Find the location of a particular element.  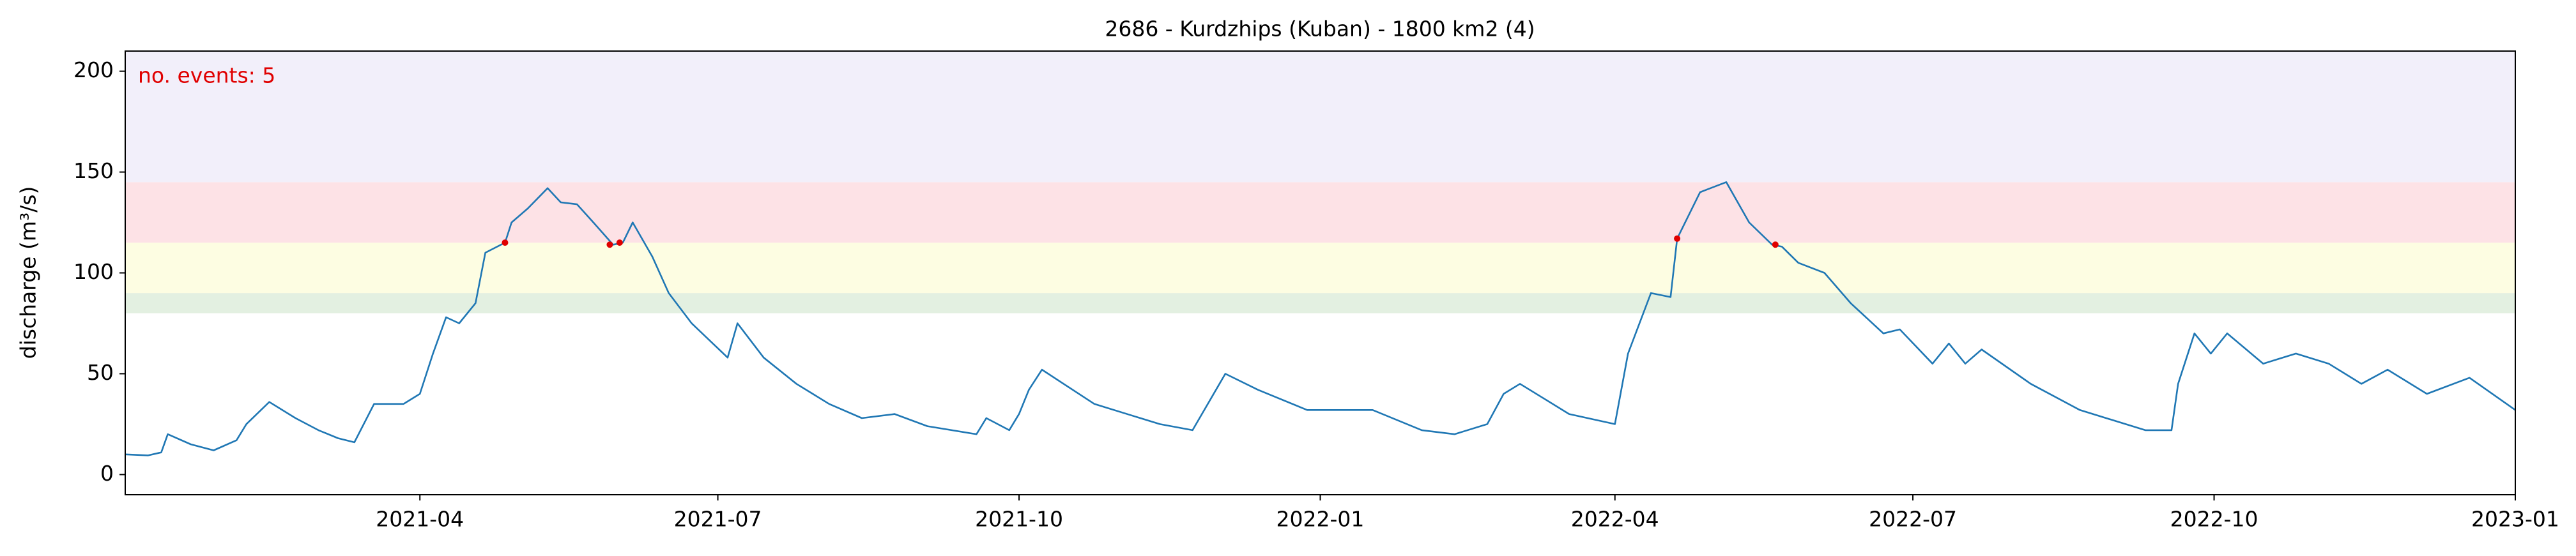

y-tick-label: 0 is located at coordinates (107, 474).